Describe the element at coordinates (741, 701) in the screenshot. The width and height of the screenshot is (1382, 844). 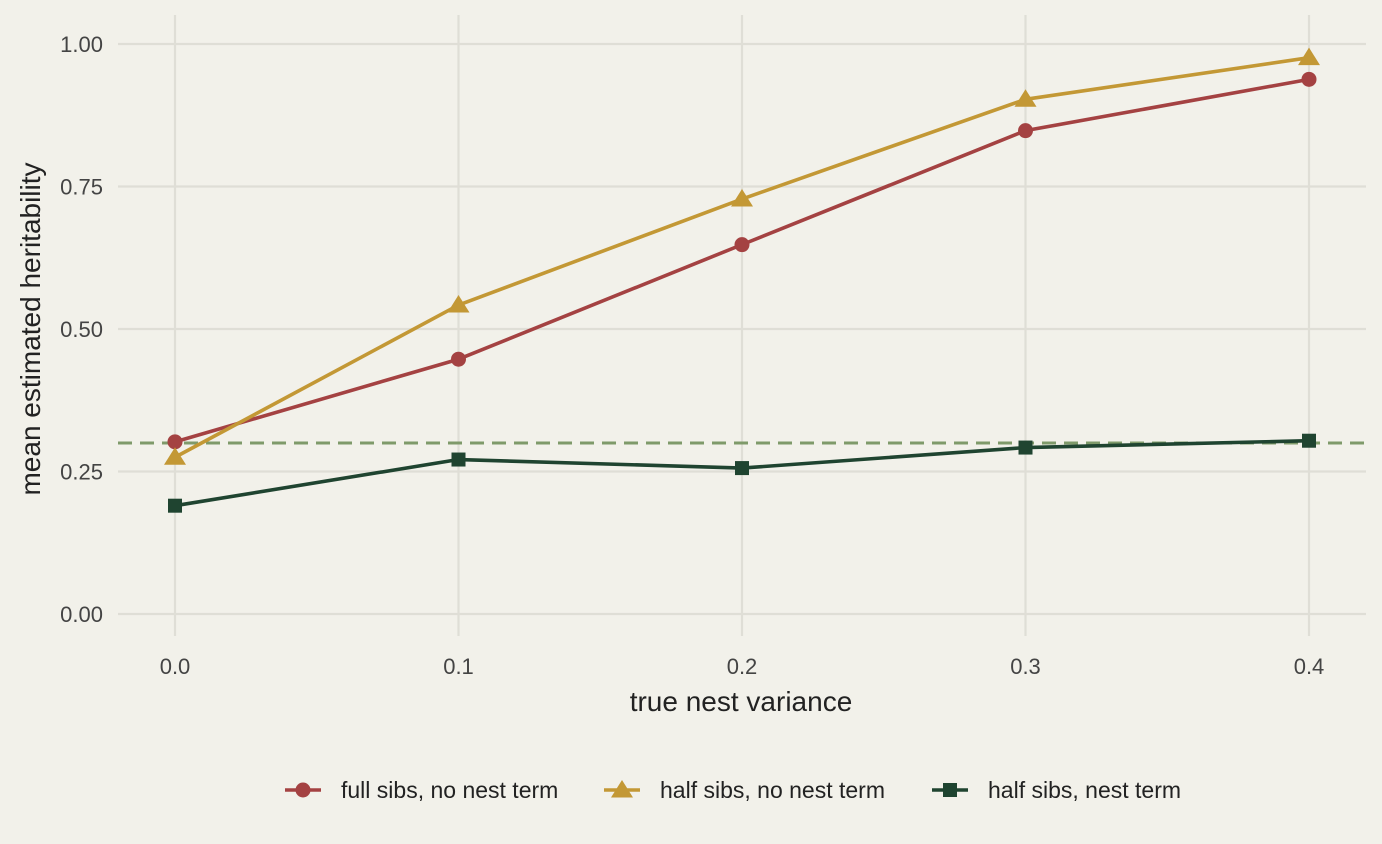
I see `x-axis-title: true nest variance` at that location.